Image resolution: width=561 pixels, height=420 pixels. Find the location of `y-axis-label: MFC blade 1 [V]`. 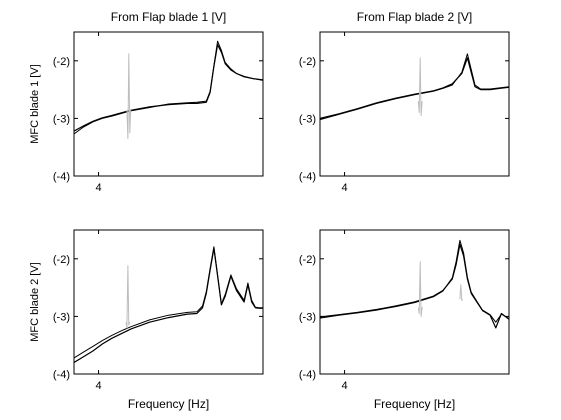

y-axis-label: MFC blade 1 [V] is located at coordinates (35, 103).